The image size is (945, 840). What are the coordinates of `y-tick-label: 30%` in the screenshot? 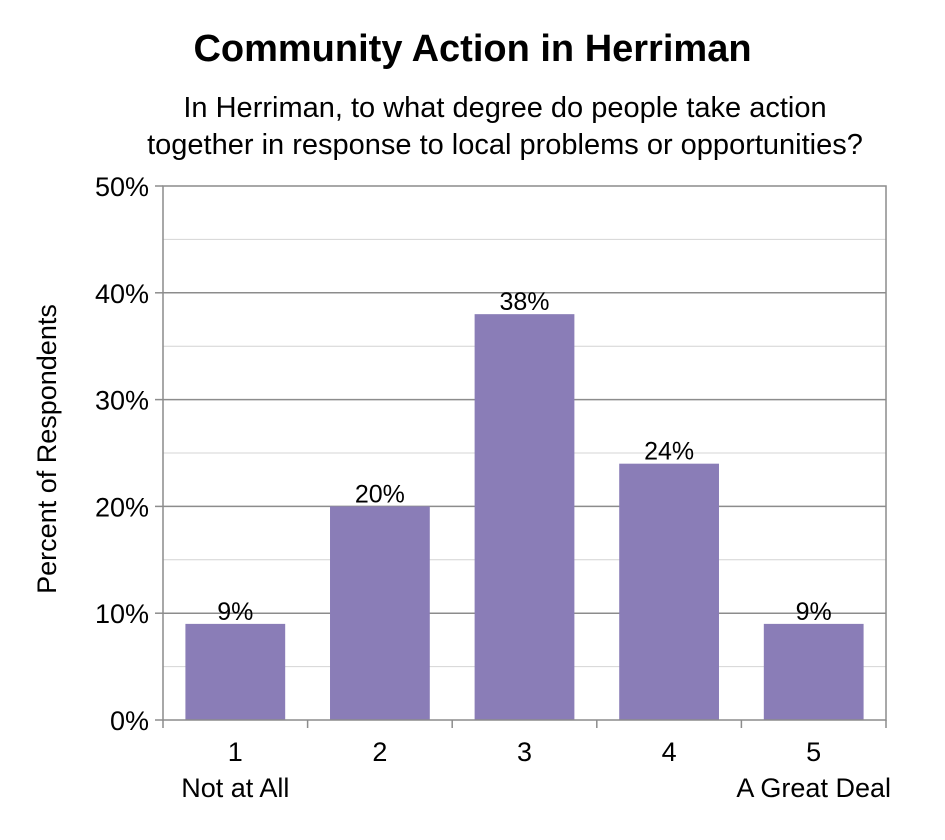 It's located at (122, 401).